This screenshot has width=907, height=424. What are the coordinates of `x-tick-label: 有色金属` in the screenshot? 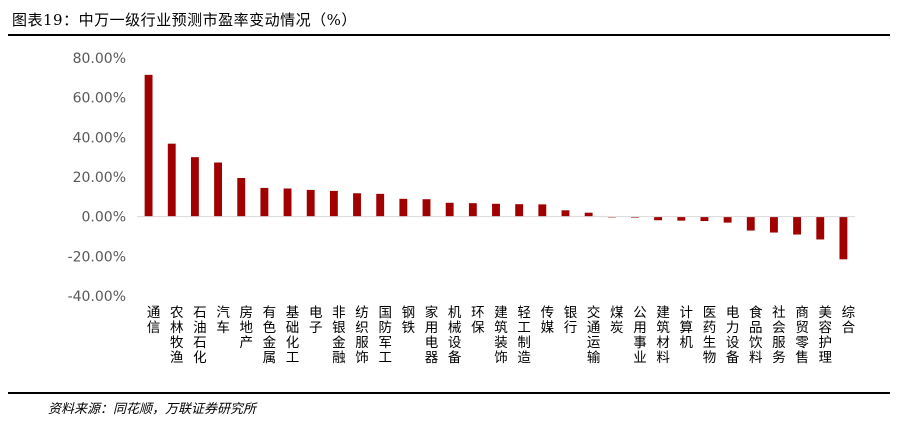 It's located at (270, 335).